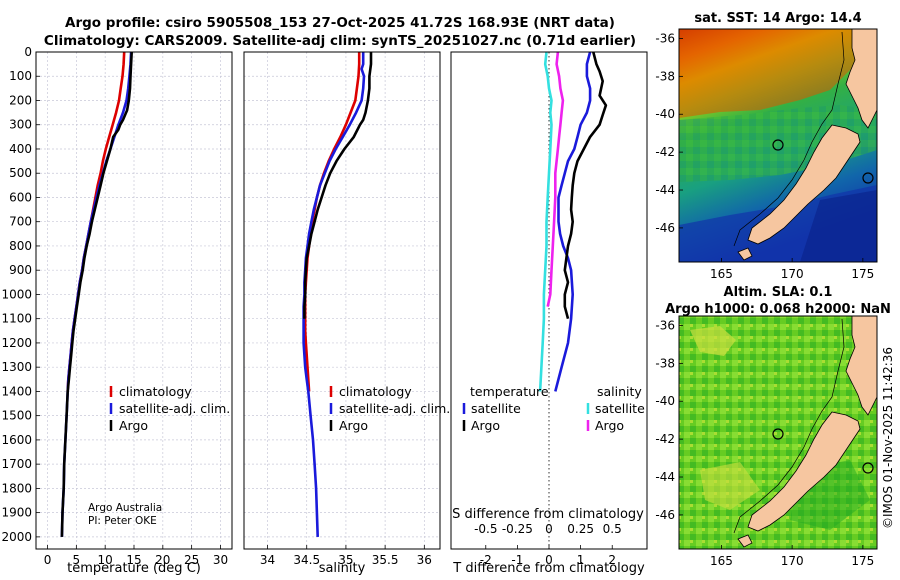 The width and height of the screenshot is (900, 580). Describe the element at coordinates (612, 560) in the screenshot. I see `x-tick-label: 2` at that location.